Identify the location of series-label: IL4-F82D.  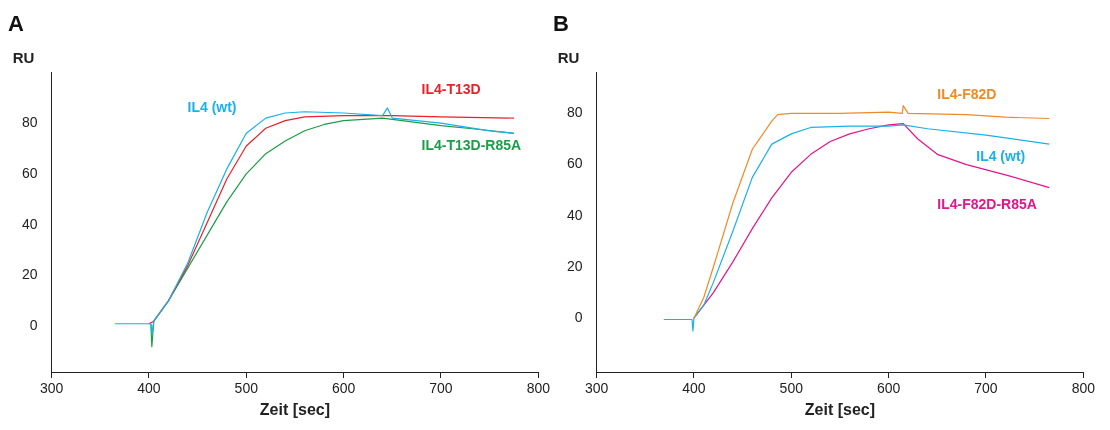
(967, 94).